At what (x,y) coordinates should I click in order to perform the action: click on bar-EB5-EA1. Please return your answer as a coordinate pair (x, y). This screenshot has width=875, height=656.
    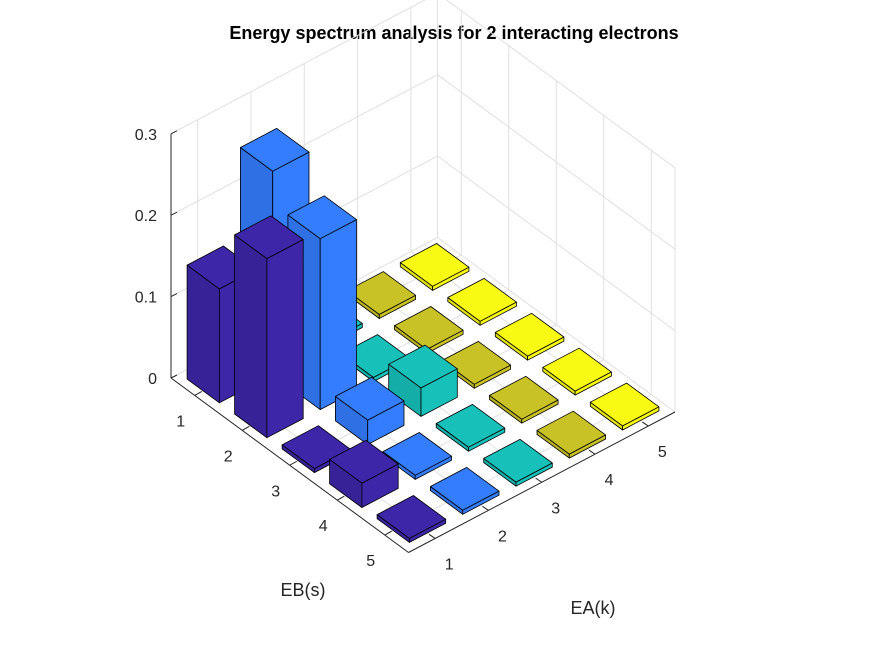
    Looking at the image, I should click on (411, 519).